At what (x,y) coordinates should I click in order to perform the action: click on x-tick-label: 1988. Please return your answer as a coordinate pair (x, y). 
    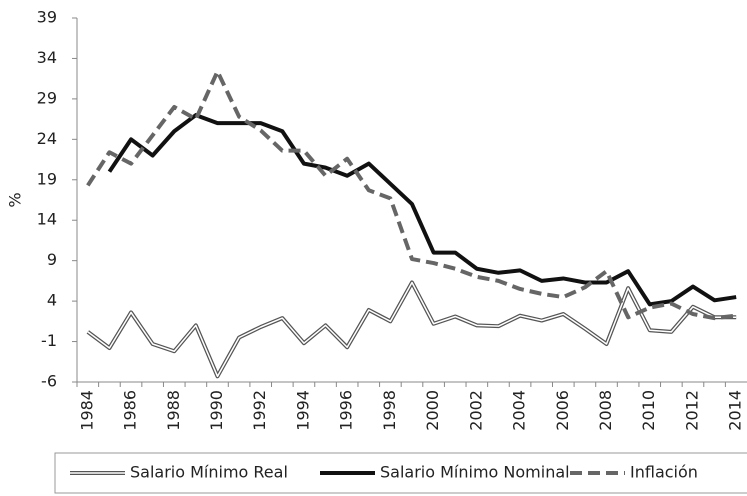
    Looking at the image, I should click on (173, 410).